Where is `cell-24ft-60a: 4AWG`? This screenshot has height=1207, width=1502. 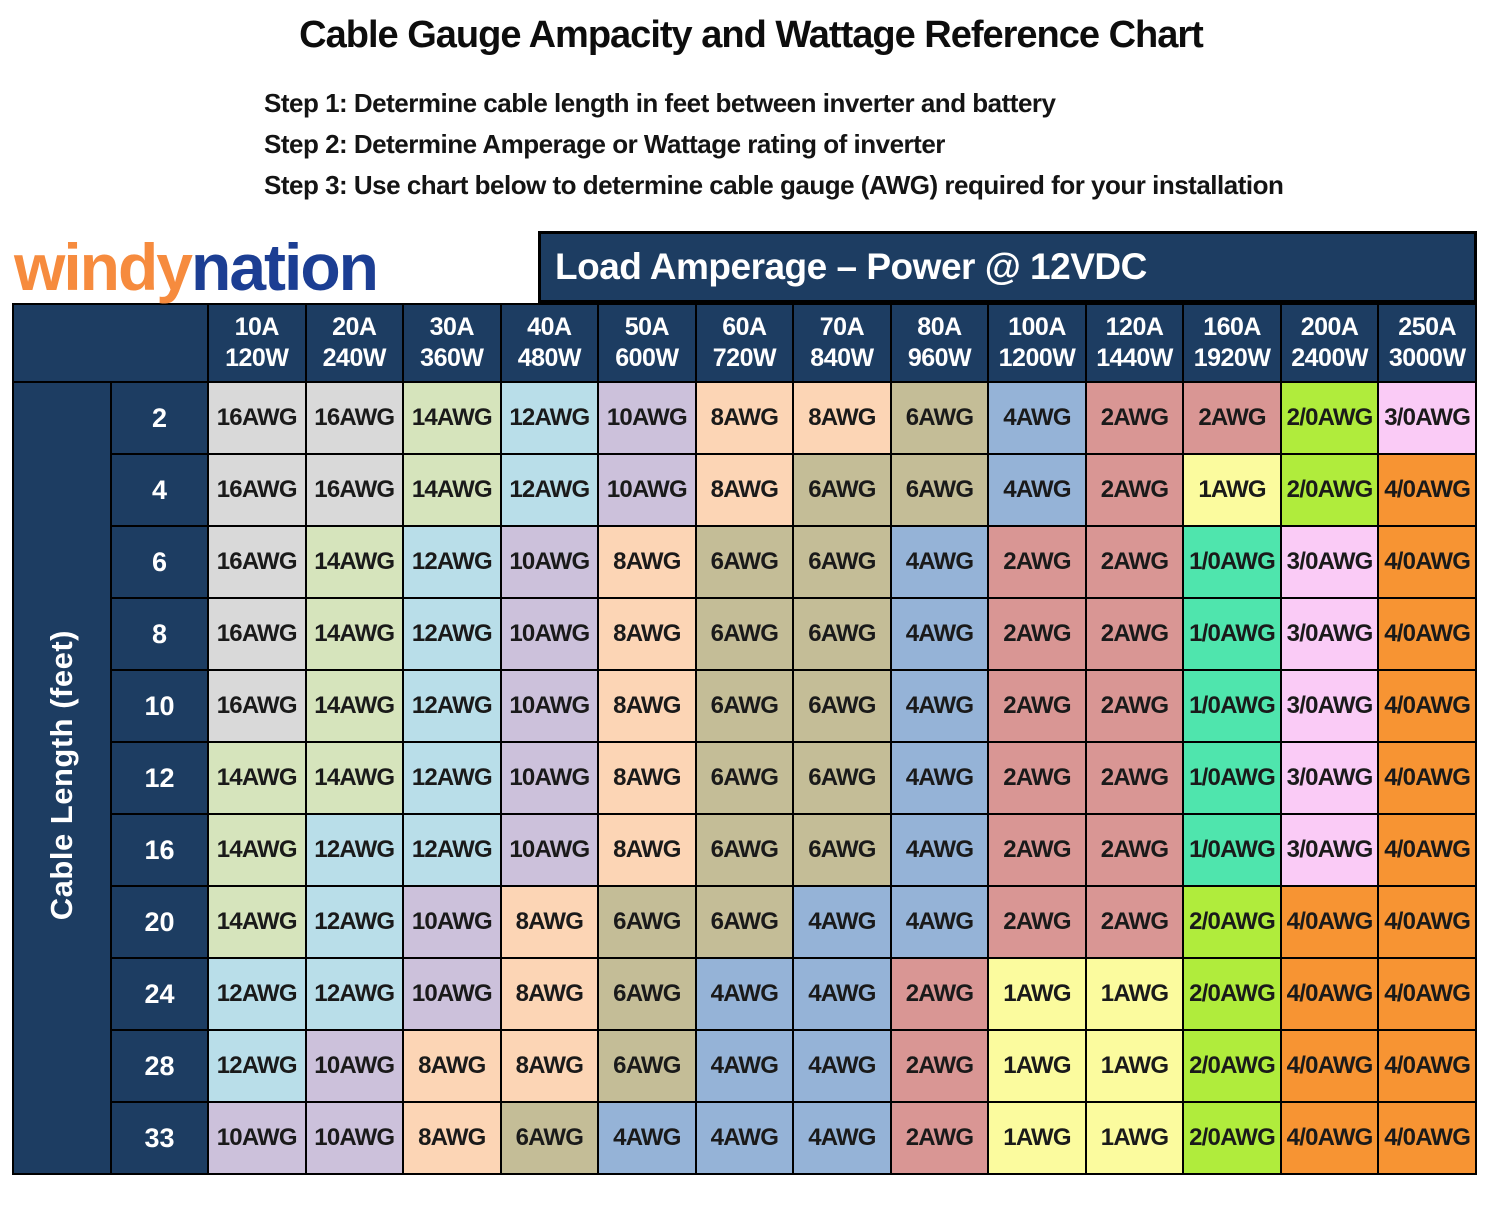
cell-24ft-60a: 4AWG is located at coordinates (744, 994).